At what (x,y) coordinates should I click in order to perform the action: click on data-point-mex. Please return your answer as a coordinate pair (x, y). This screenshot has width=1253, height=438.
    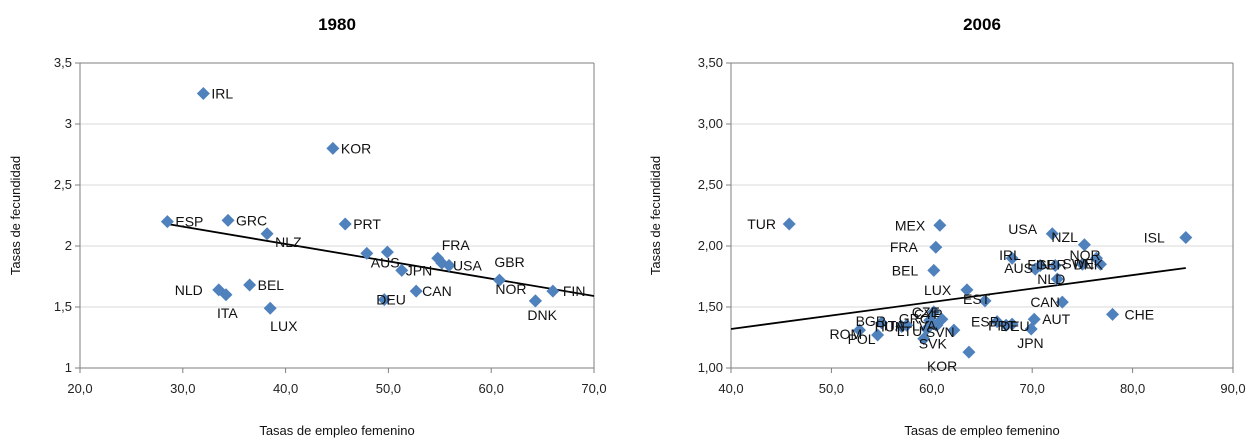
    Looking at the image, I should click on (940, 225).